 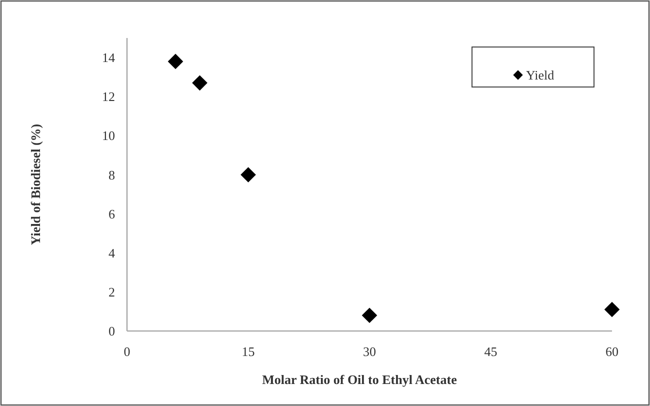 What do you see at coordinates (127, 351) in the screenshot?
I see `x-tick-label: 0` at bounding box center [127, 351].